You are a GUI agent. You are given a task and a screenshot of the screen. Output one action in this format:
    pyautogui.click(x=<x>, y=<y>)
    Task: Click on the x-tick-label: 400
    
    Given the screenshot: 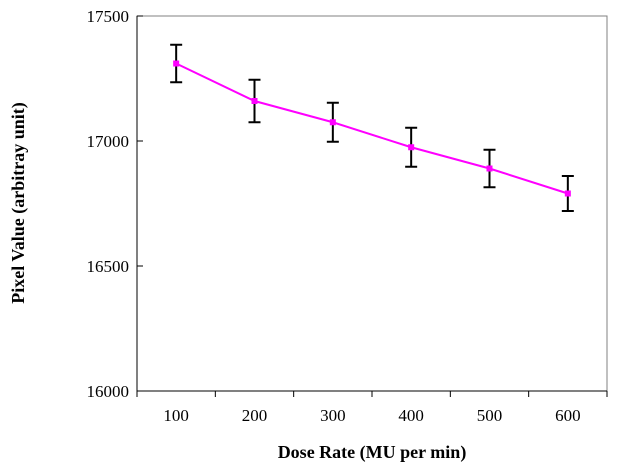 What is the action you would take?
    pyautogui.click(x=411, y=415)
    